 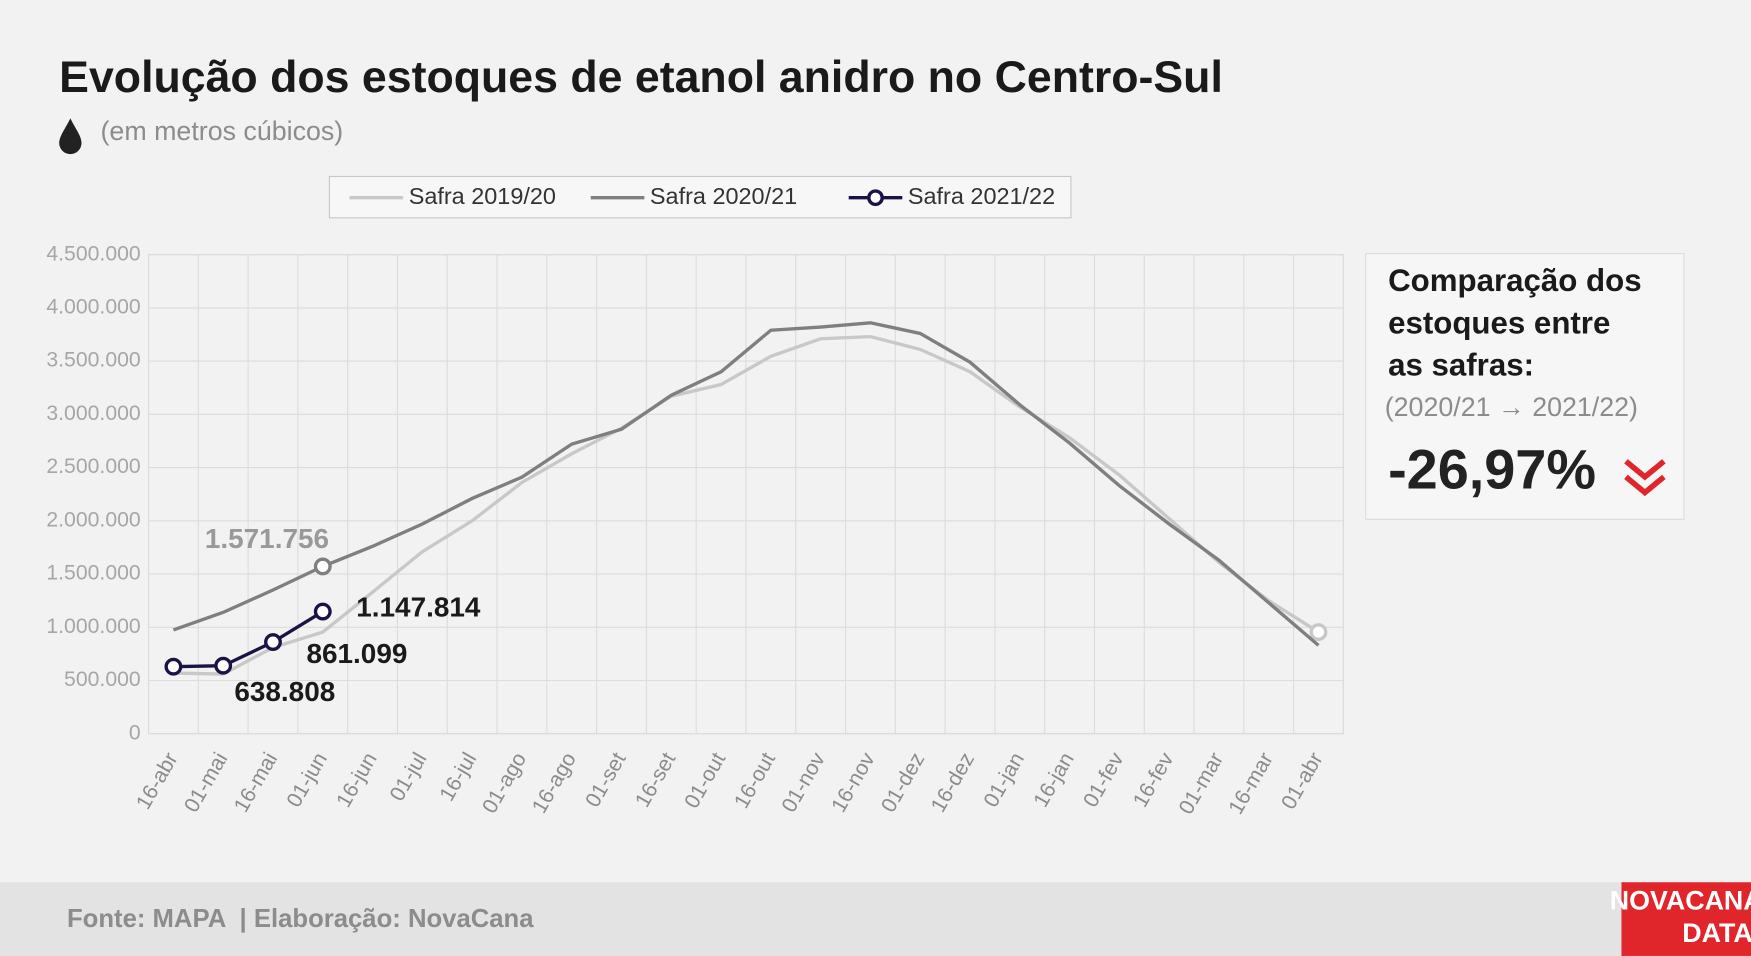 What do you see at coordinates (284, 691) in the screenshot?
I see `data-label: 638.808` at bounding box center [284, 691].